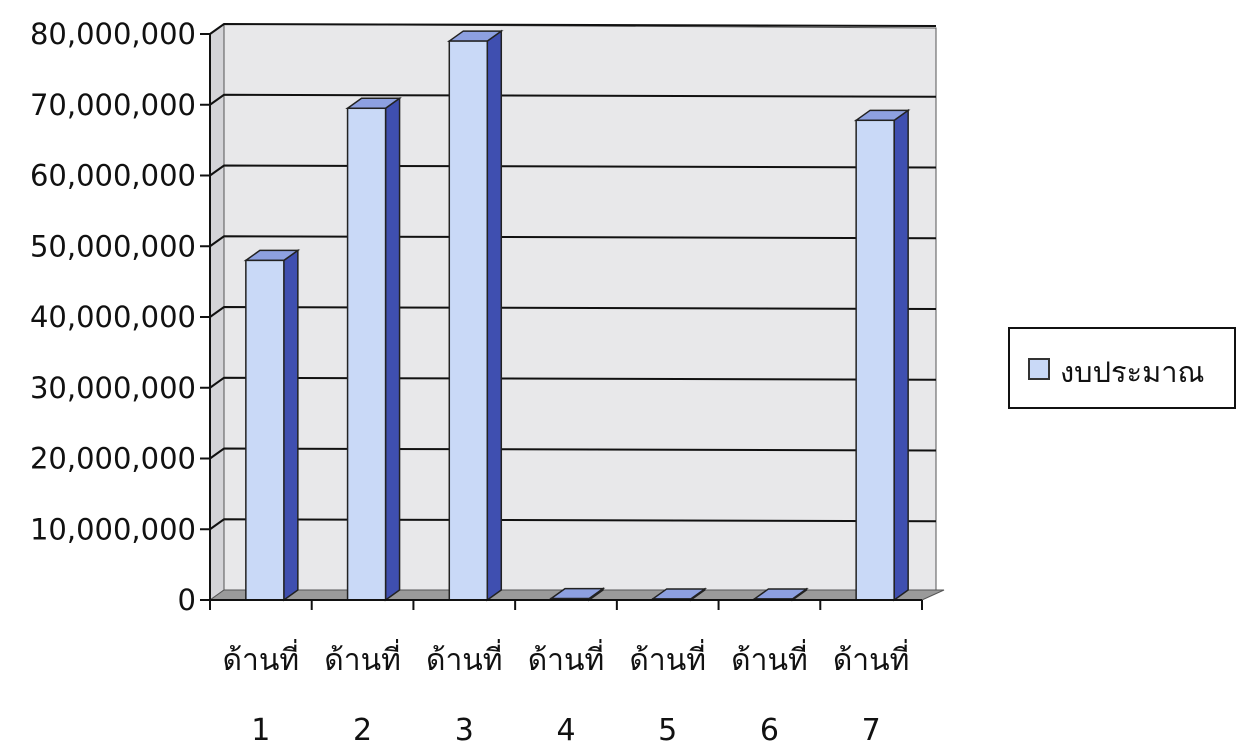 The height and width of the screenshot is (751, 1244). I want to click on y-tick-label: 40,000,000, so click(113, 317).